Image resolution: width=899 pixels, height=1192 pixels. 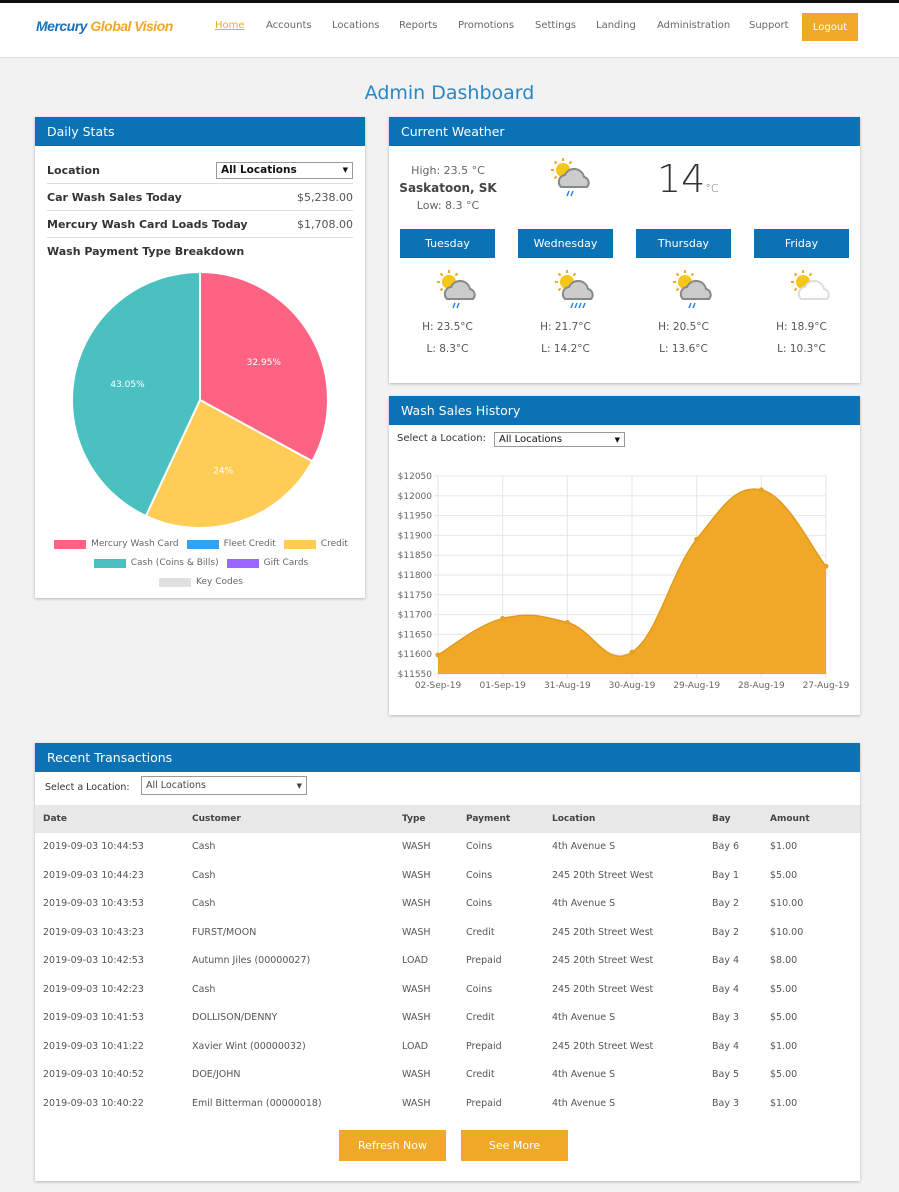 I want to click on location-select: All Locations ▼, so click(x=284, y=170).